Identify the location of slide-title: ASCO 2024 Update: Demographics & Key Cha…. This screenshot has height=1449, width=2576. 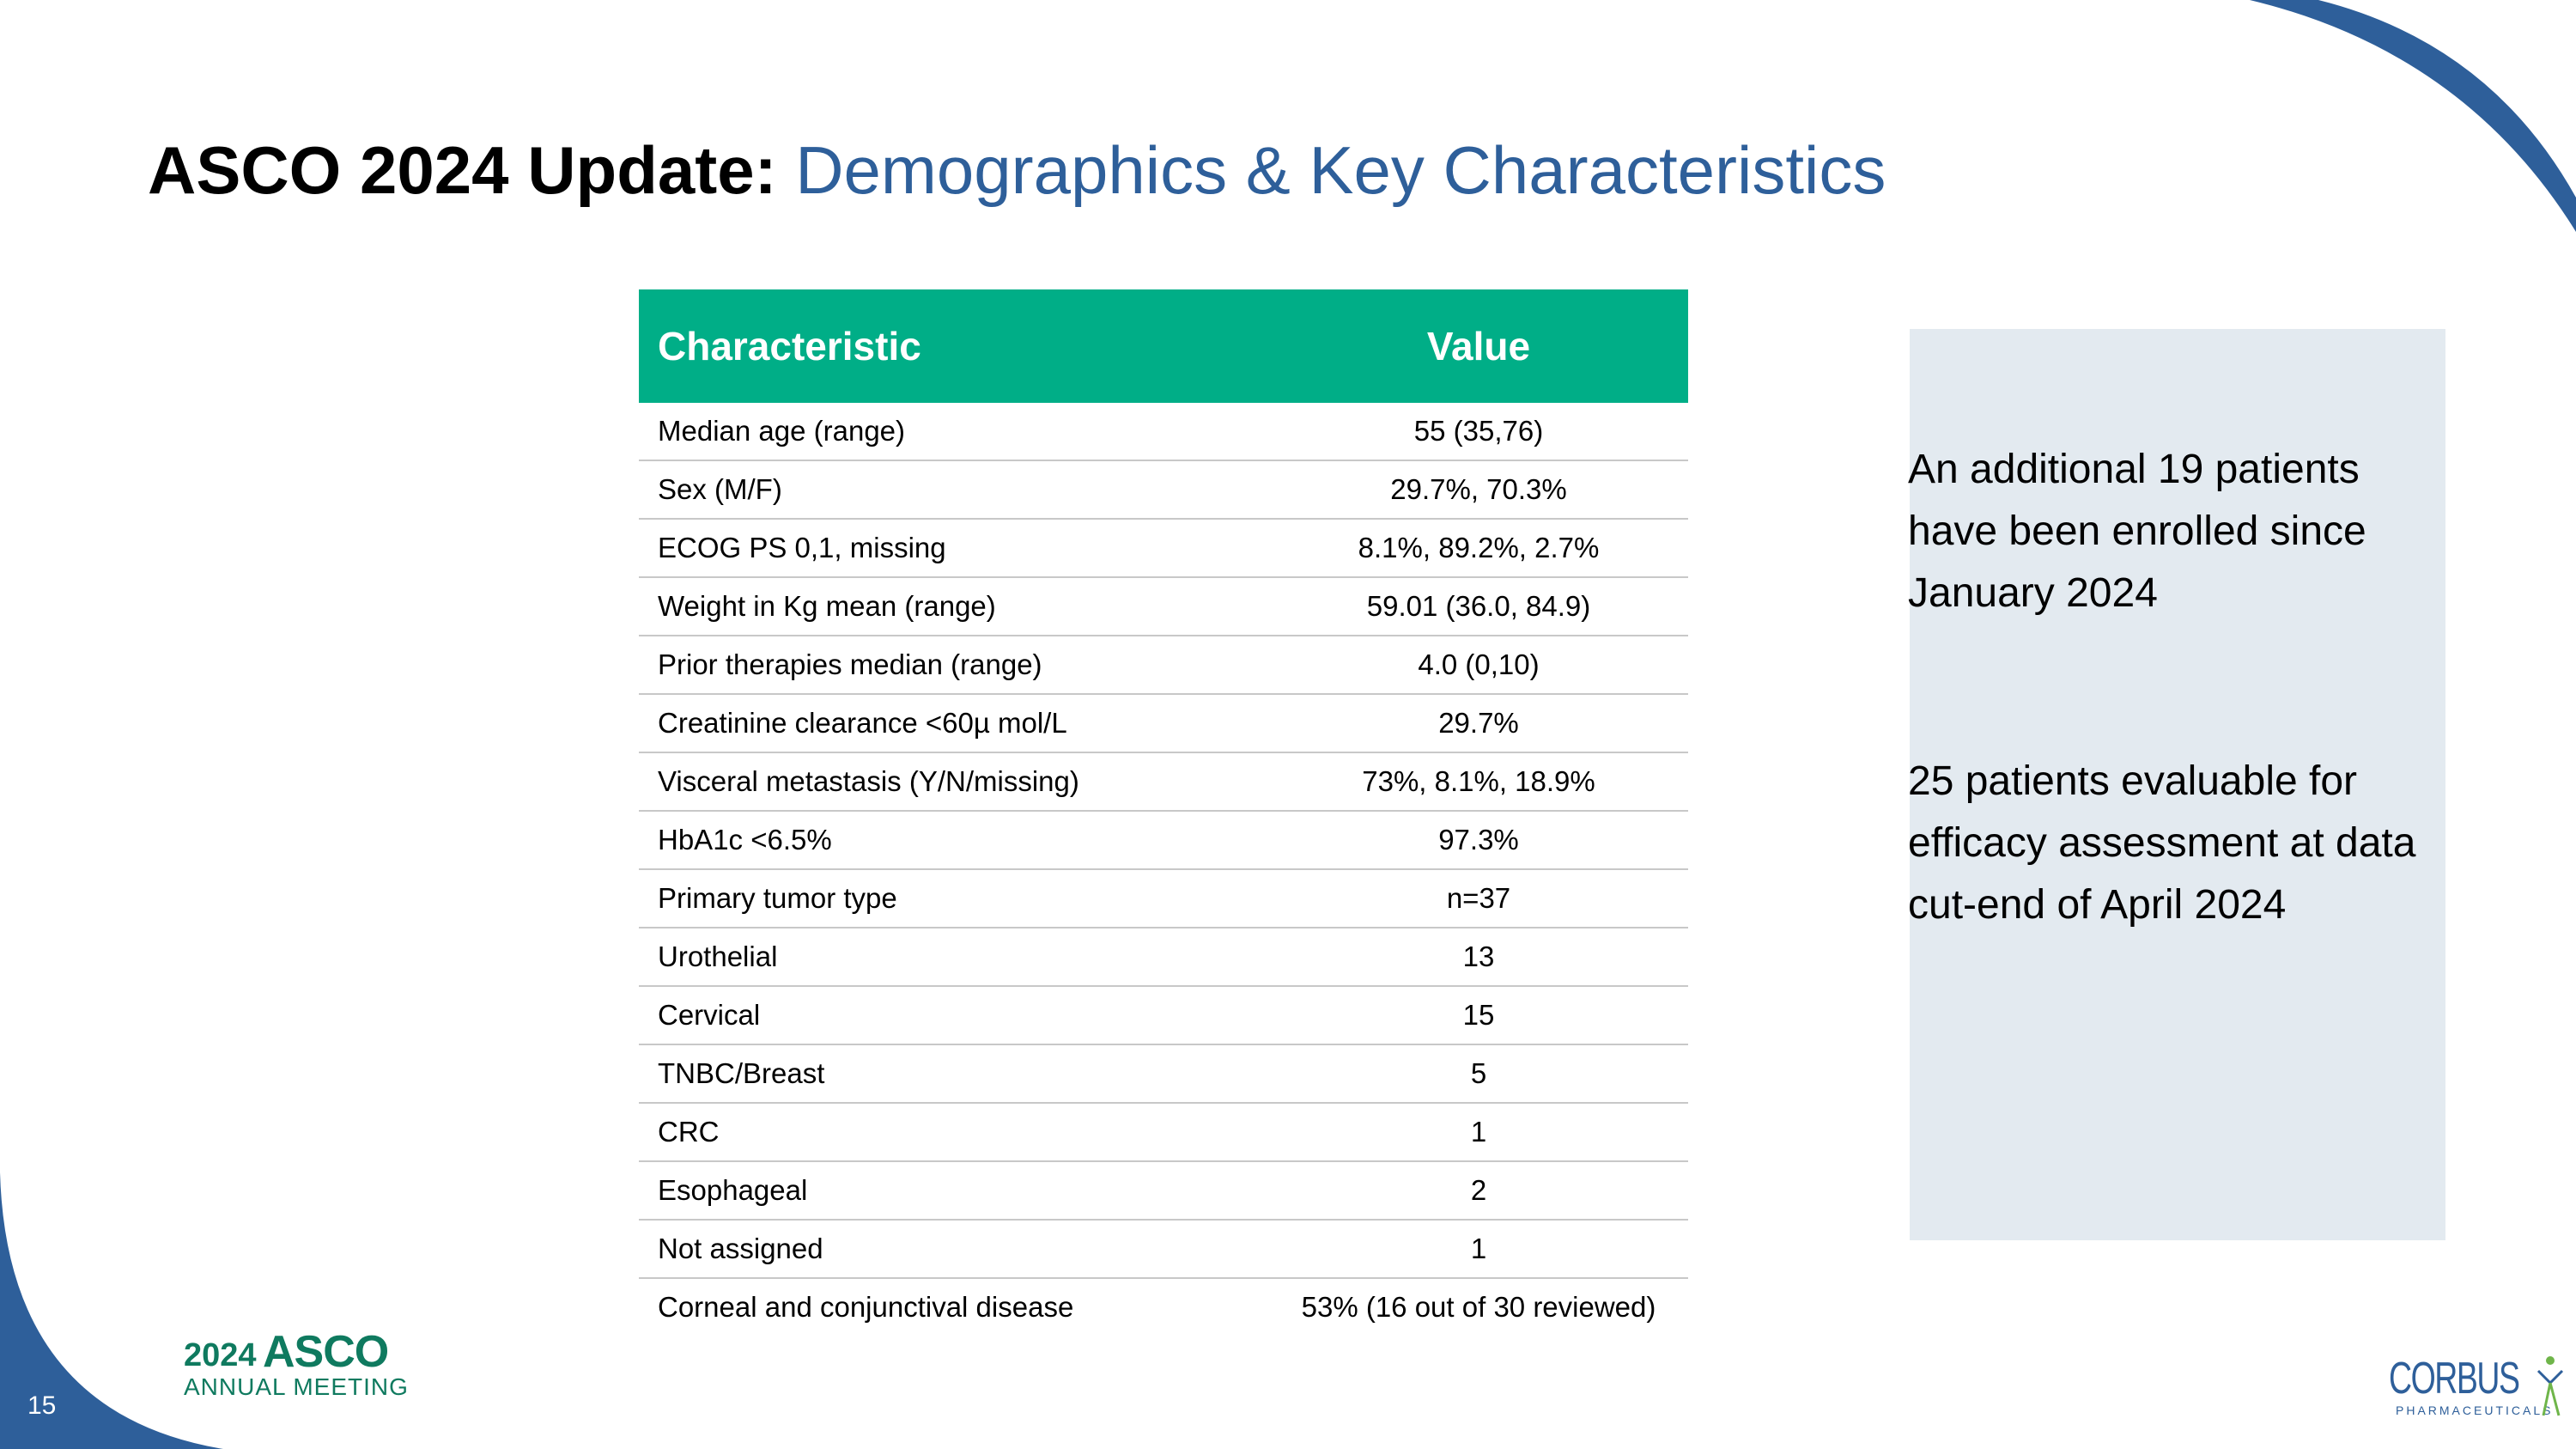
(1017, 170).